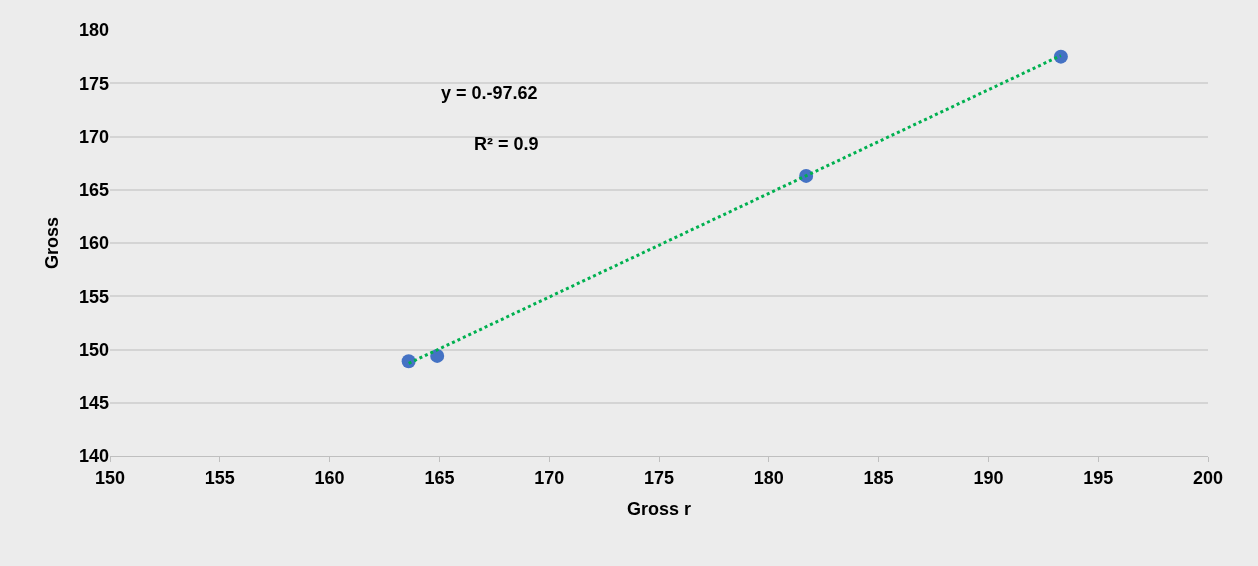 This screenshot has height=566, width=1258. I want to click on x-tick-label: 190, so click(988, 477).